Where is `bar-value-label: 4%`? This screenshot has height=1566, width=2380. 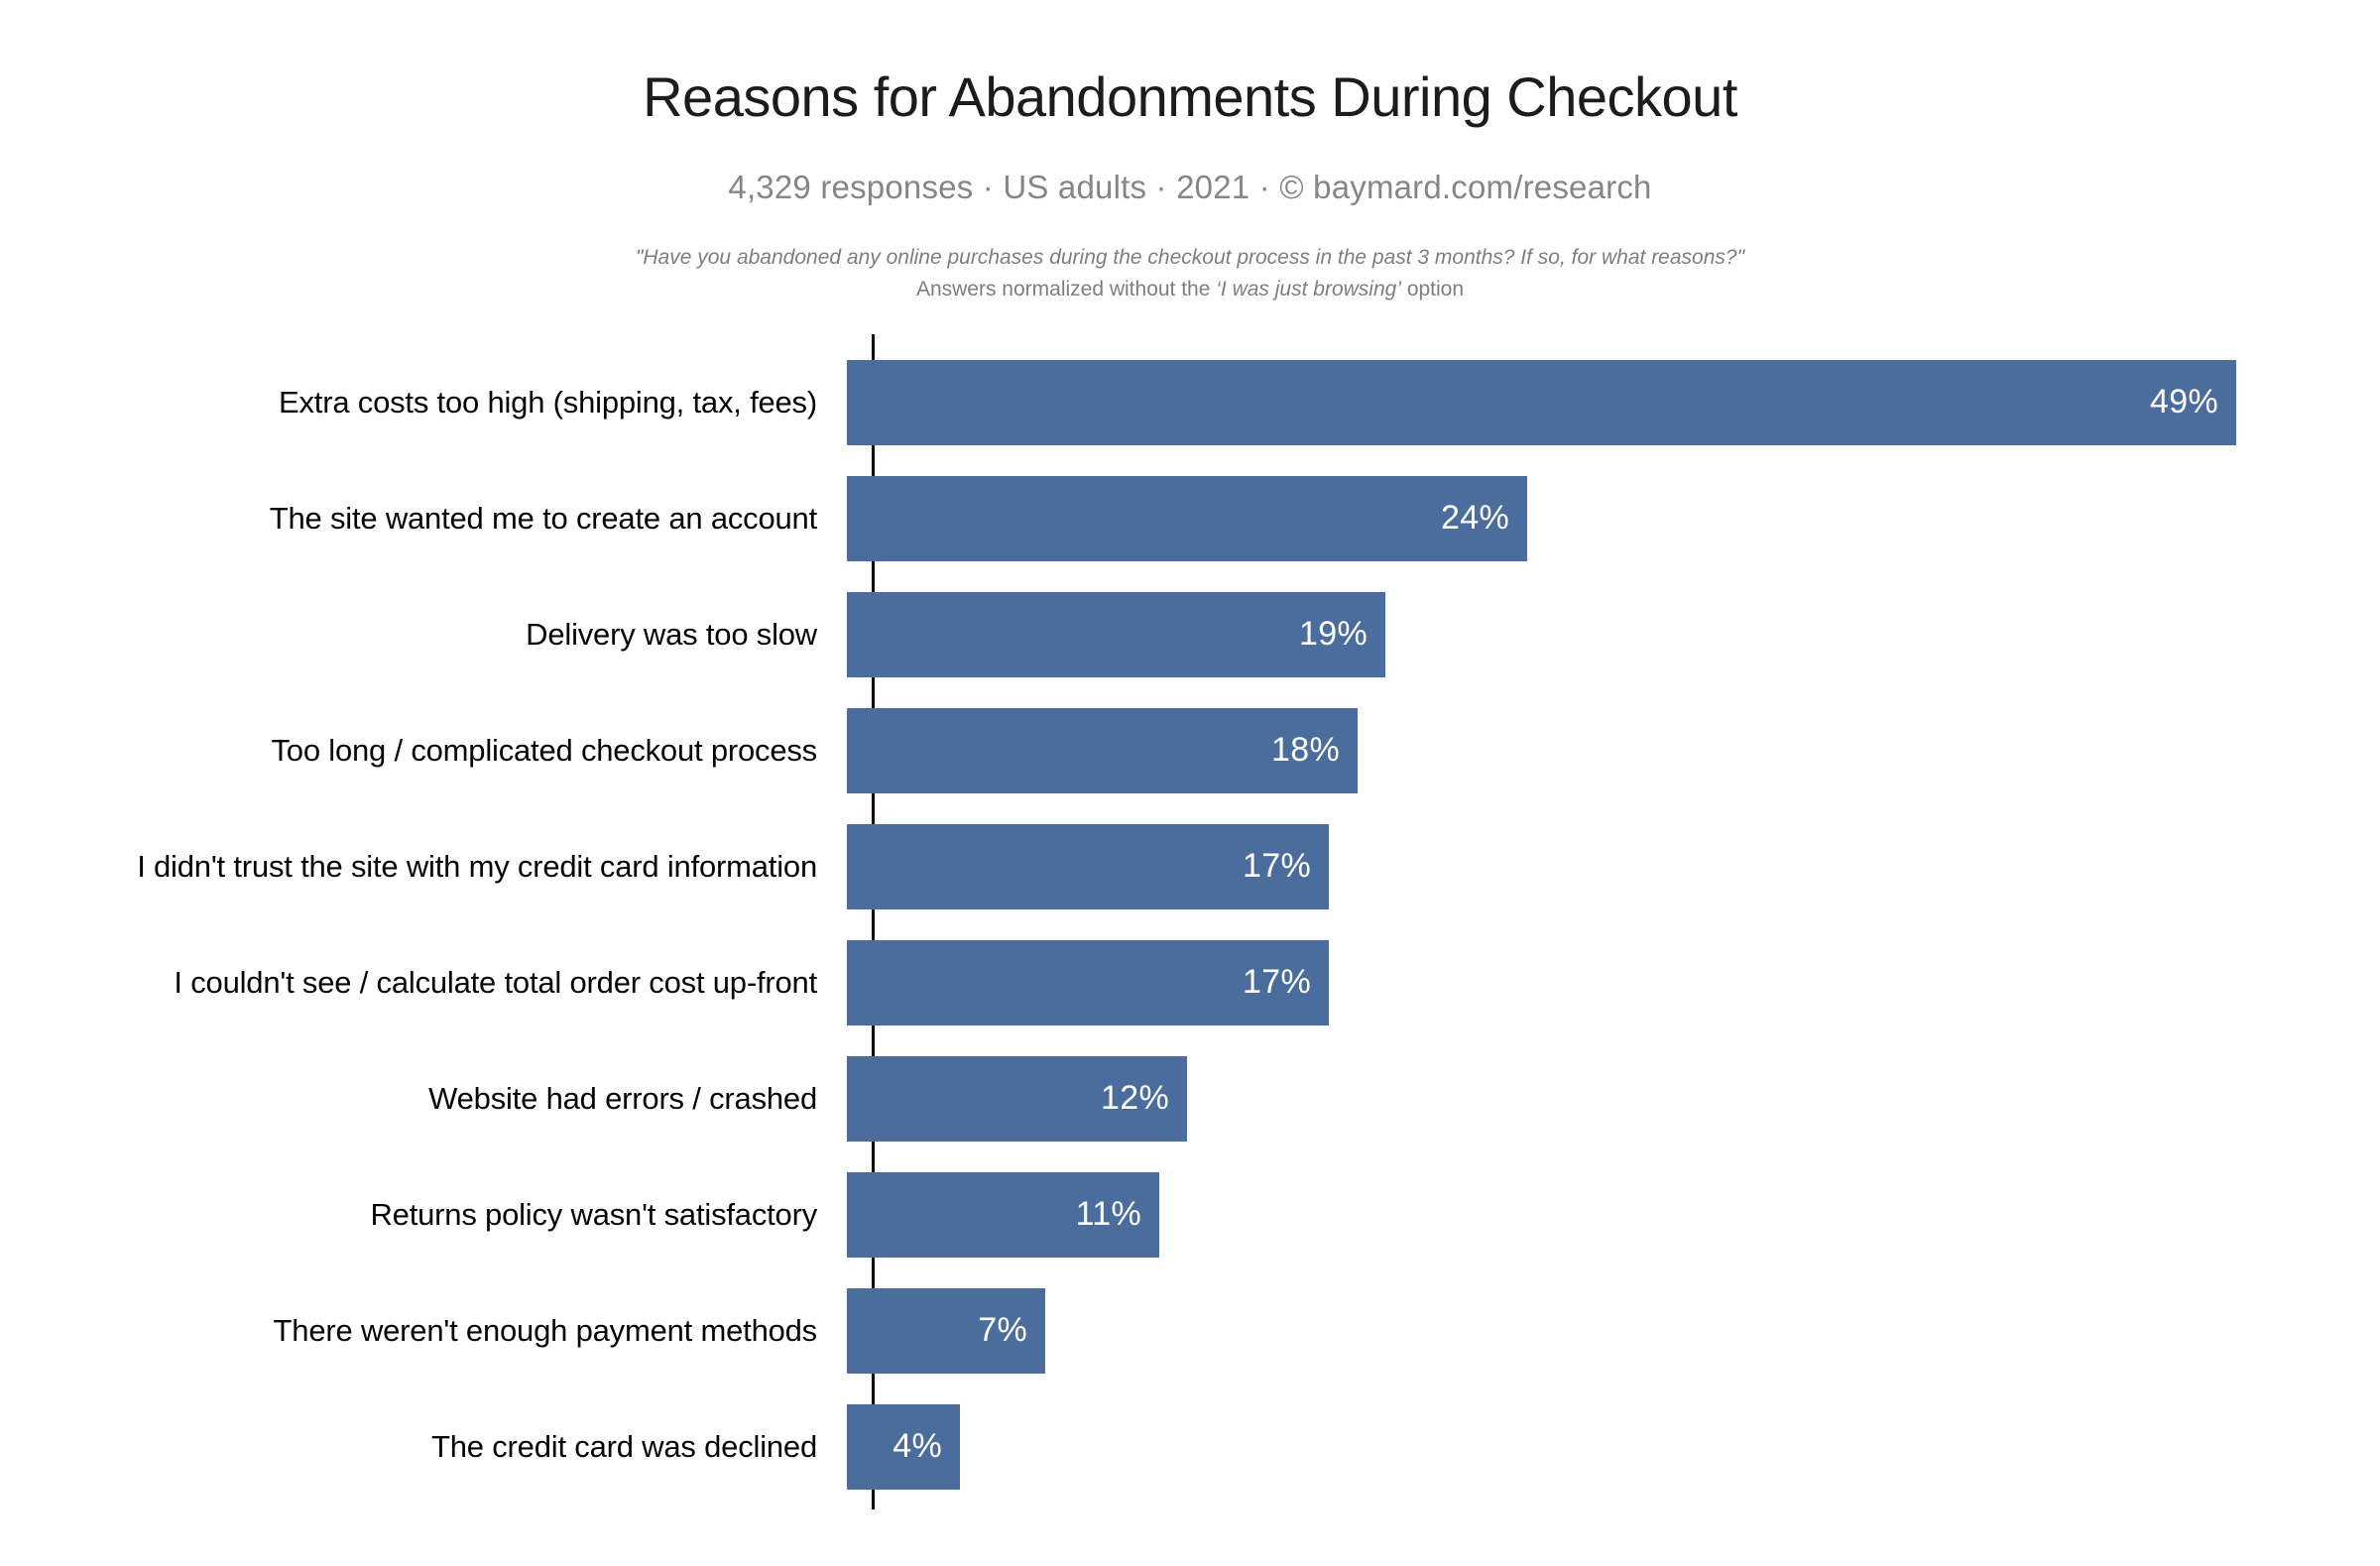 bar-value-label: 4% is located at coordinates (917, 1446).